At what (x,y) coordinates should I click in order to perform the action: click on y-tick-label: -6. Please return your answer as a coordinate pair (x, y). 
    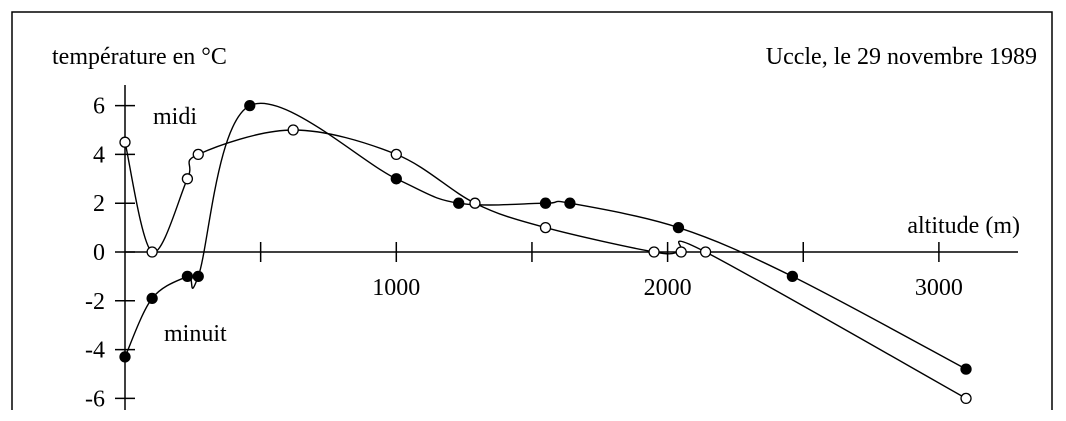
    Looking at the image, I should click on (95, 399).